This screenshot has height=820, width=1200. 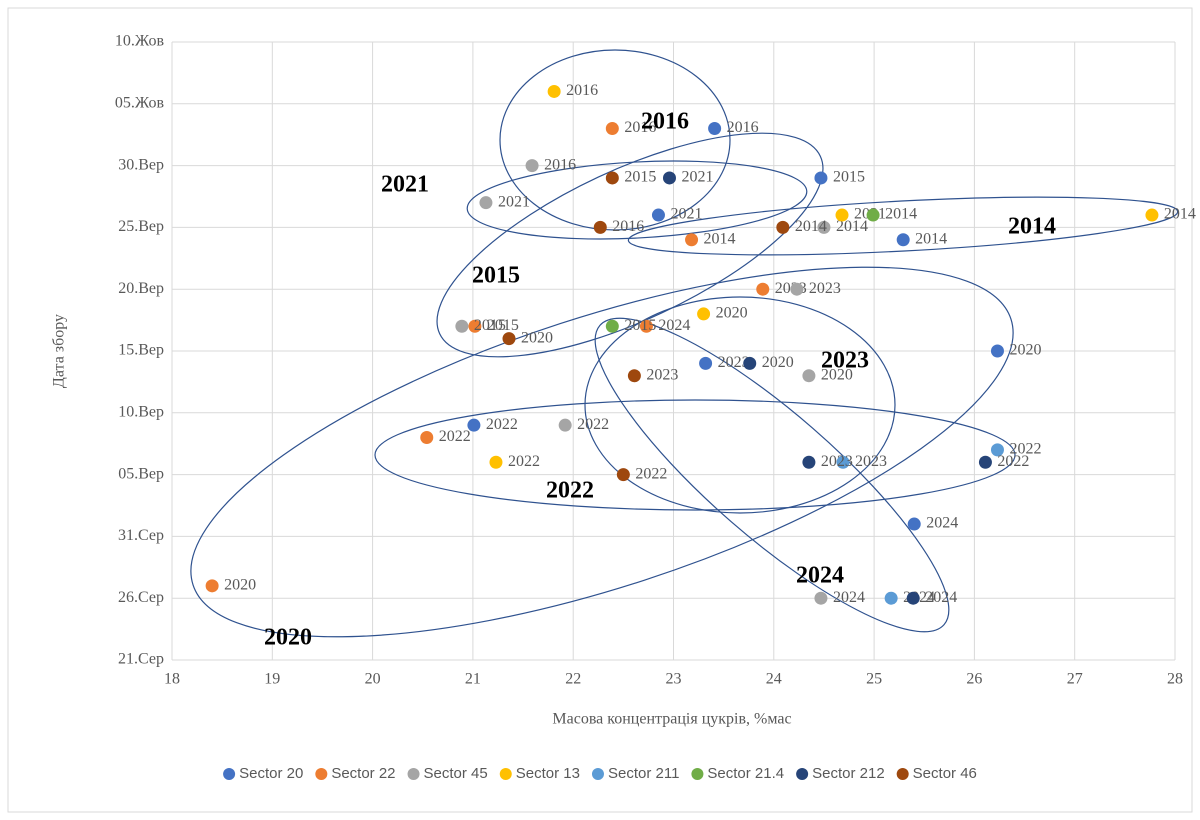 I want to click on x-tick-label: 25, so click(x=874, y=679).